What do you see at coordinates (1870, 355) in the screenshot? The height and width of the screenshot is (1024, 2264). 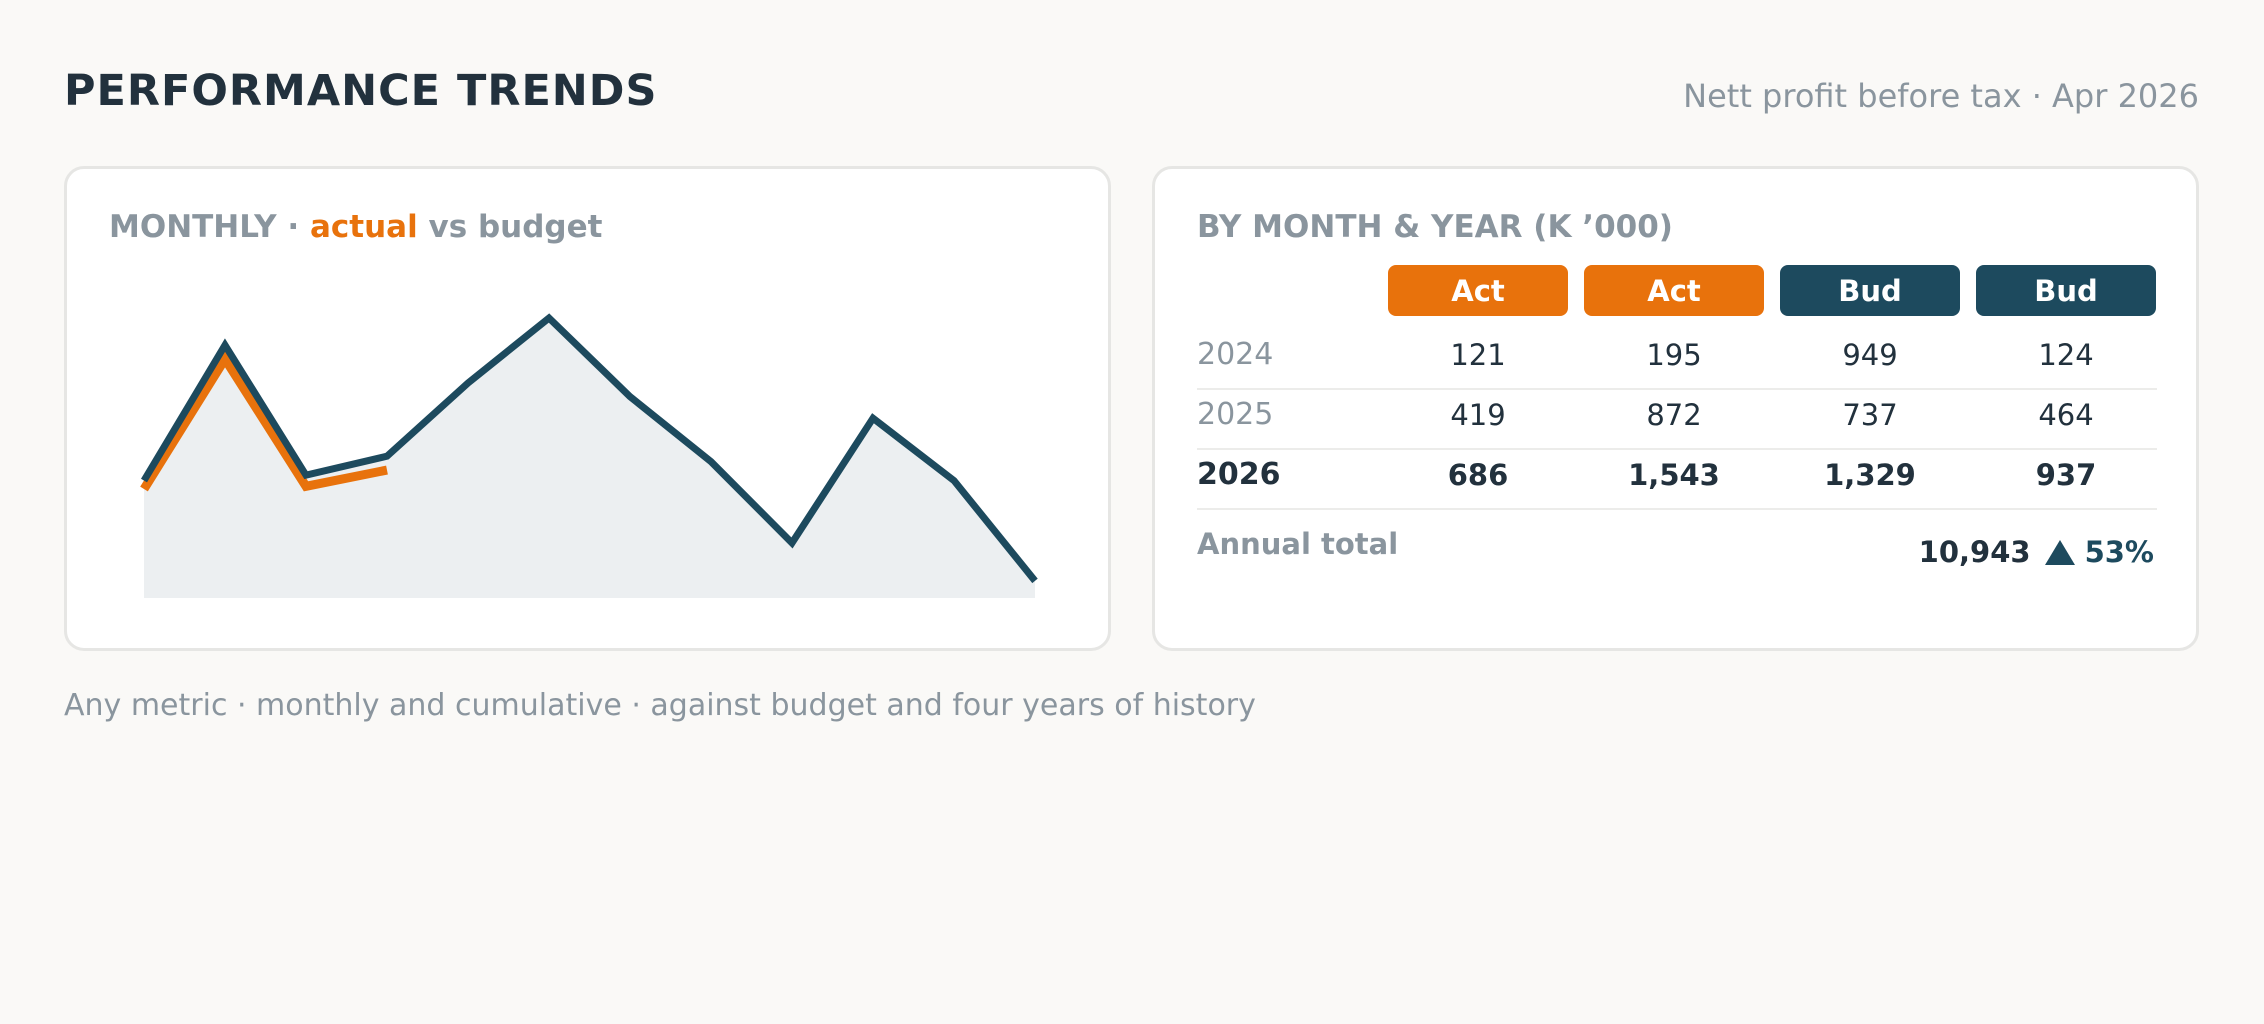 I see `table-cell: 949` at bounding box center [1870, 355].